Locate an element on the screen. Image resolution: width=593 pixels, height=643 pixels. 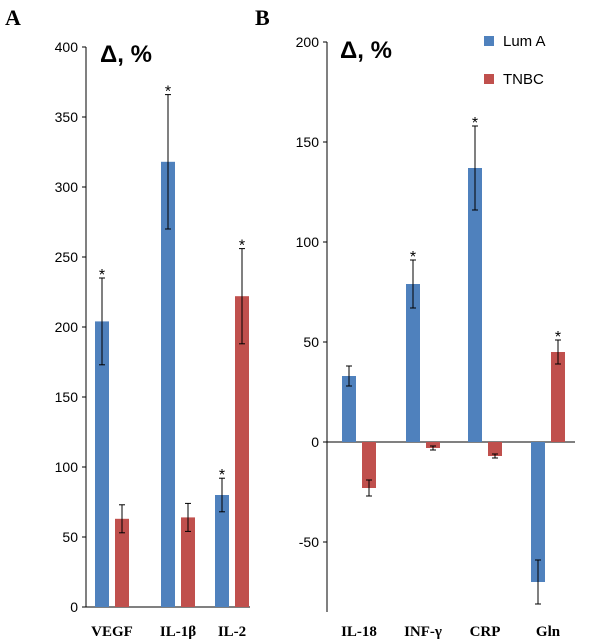
y-tick-label: -50 is located at coordinates (309, 542).